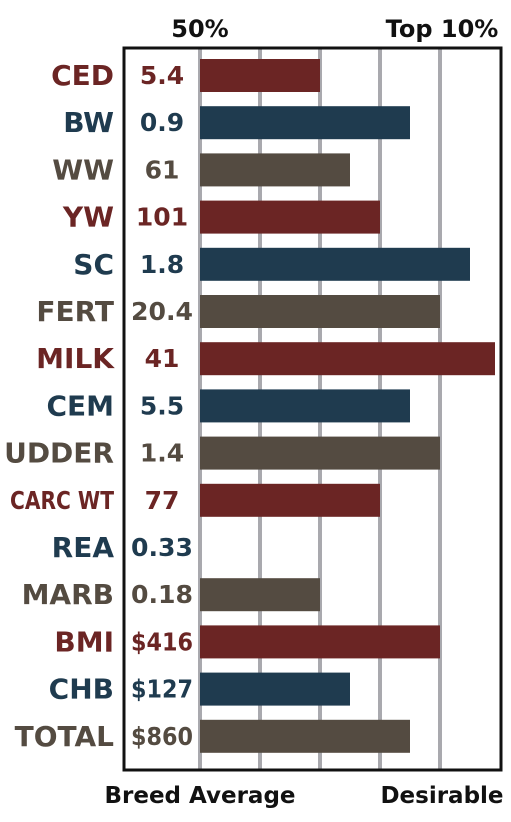 Image resolution: width=511 pixels, height=822 pixels. Describe the element at coordinates (260, 75) in the screenshot. I see `bar-ced` at that location.